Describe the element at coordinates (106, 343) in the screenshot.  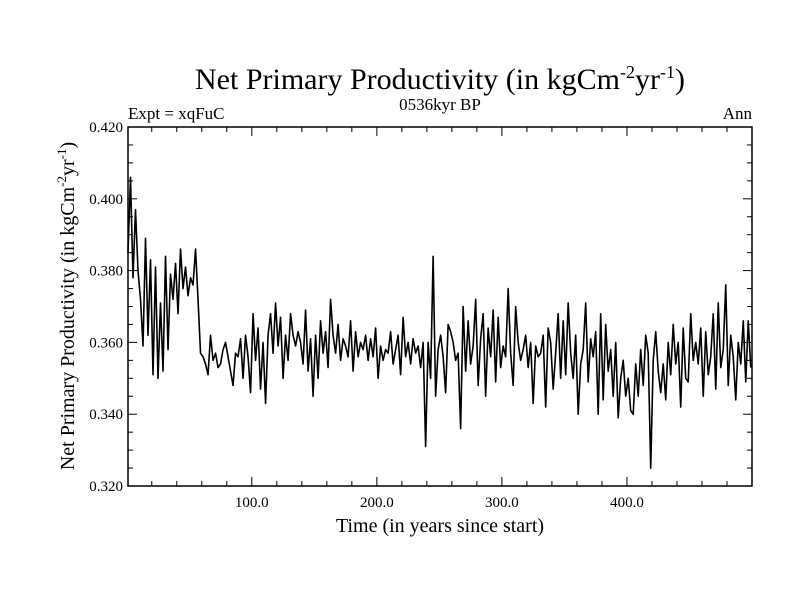
I see `y-tick-label: 0.360` at that location.